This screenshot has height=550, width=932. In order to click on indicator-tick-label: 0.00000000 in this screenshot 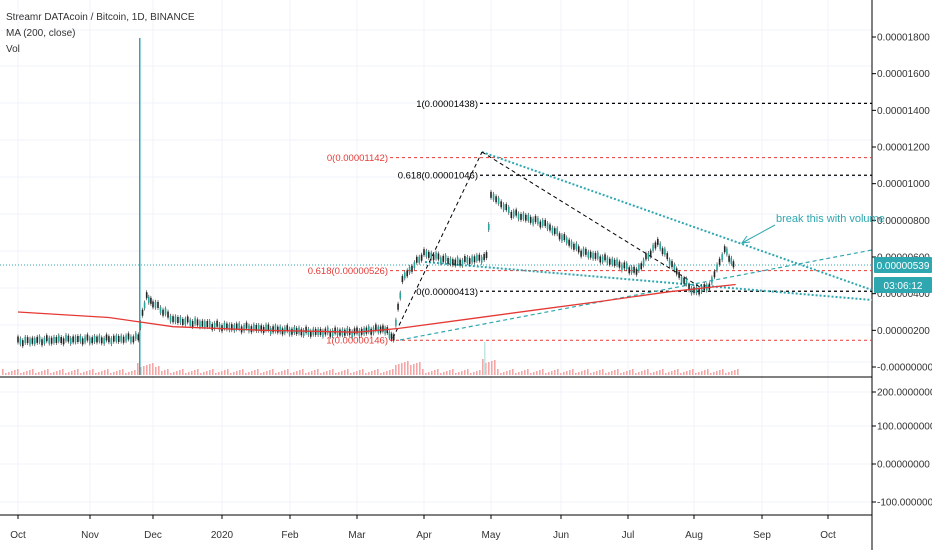, I will do `click(903, 465)`.